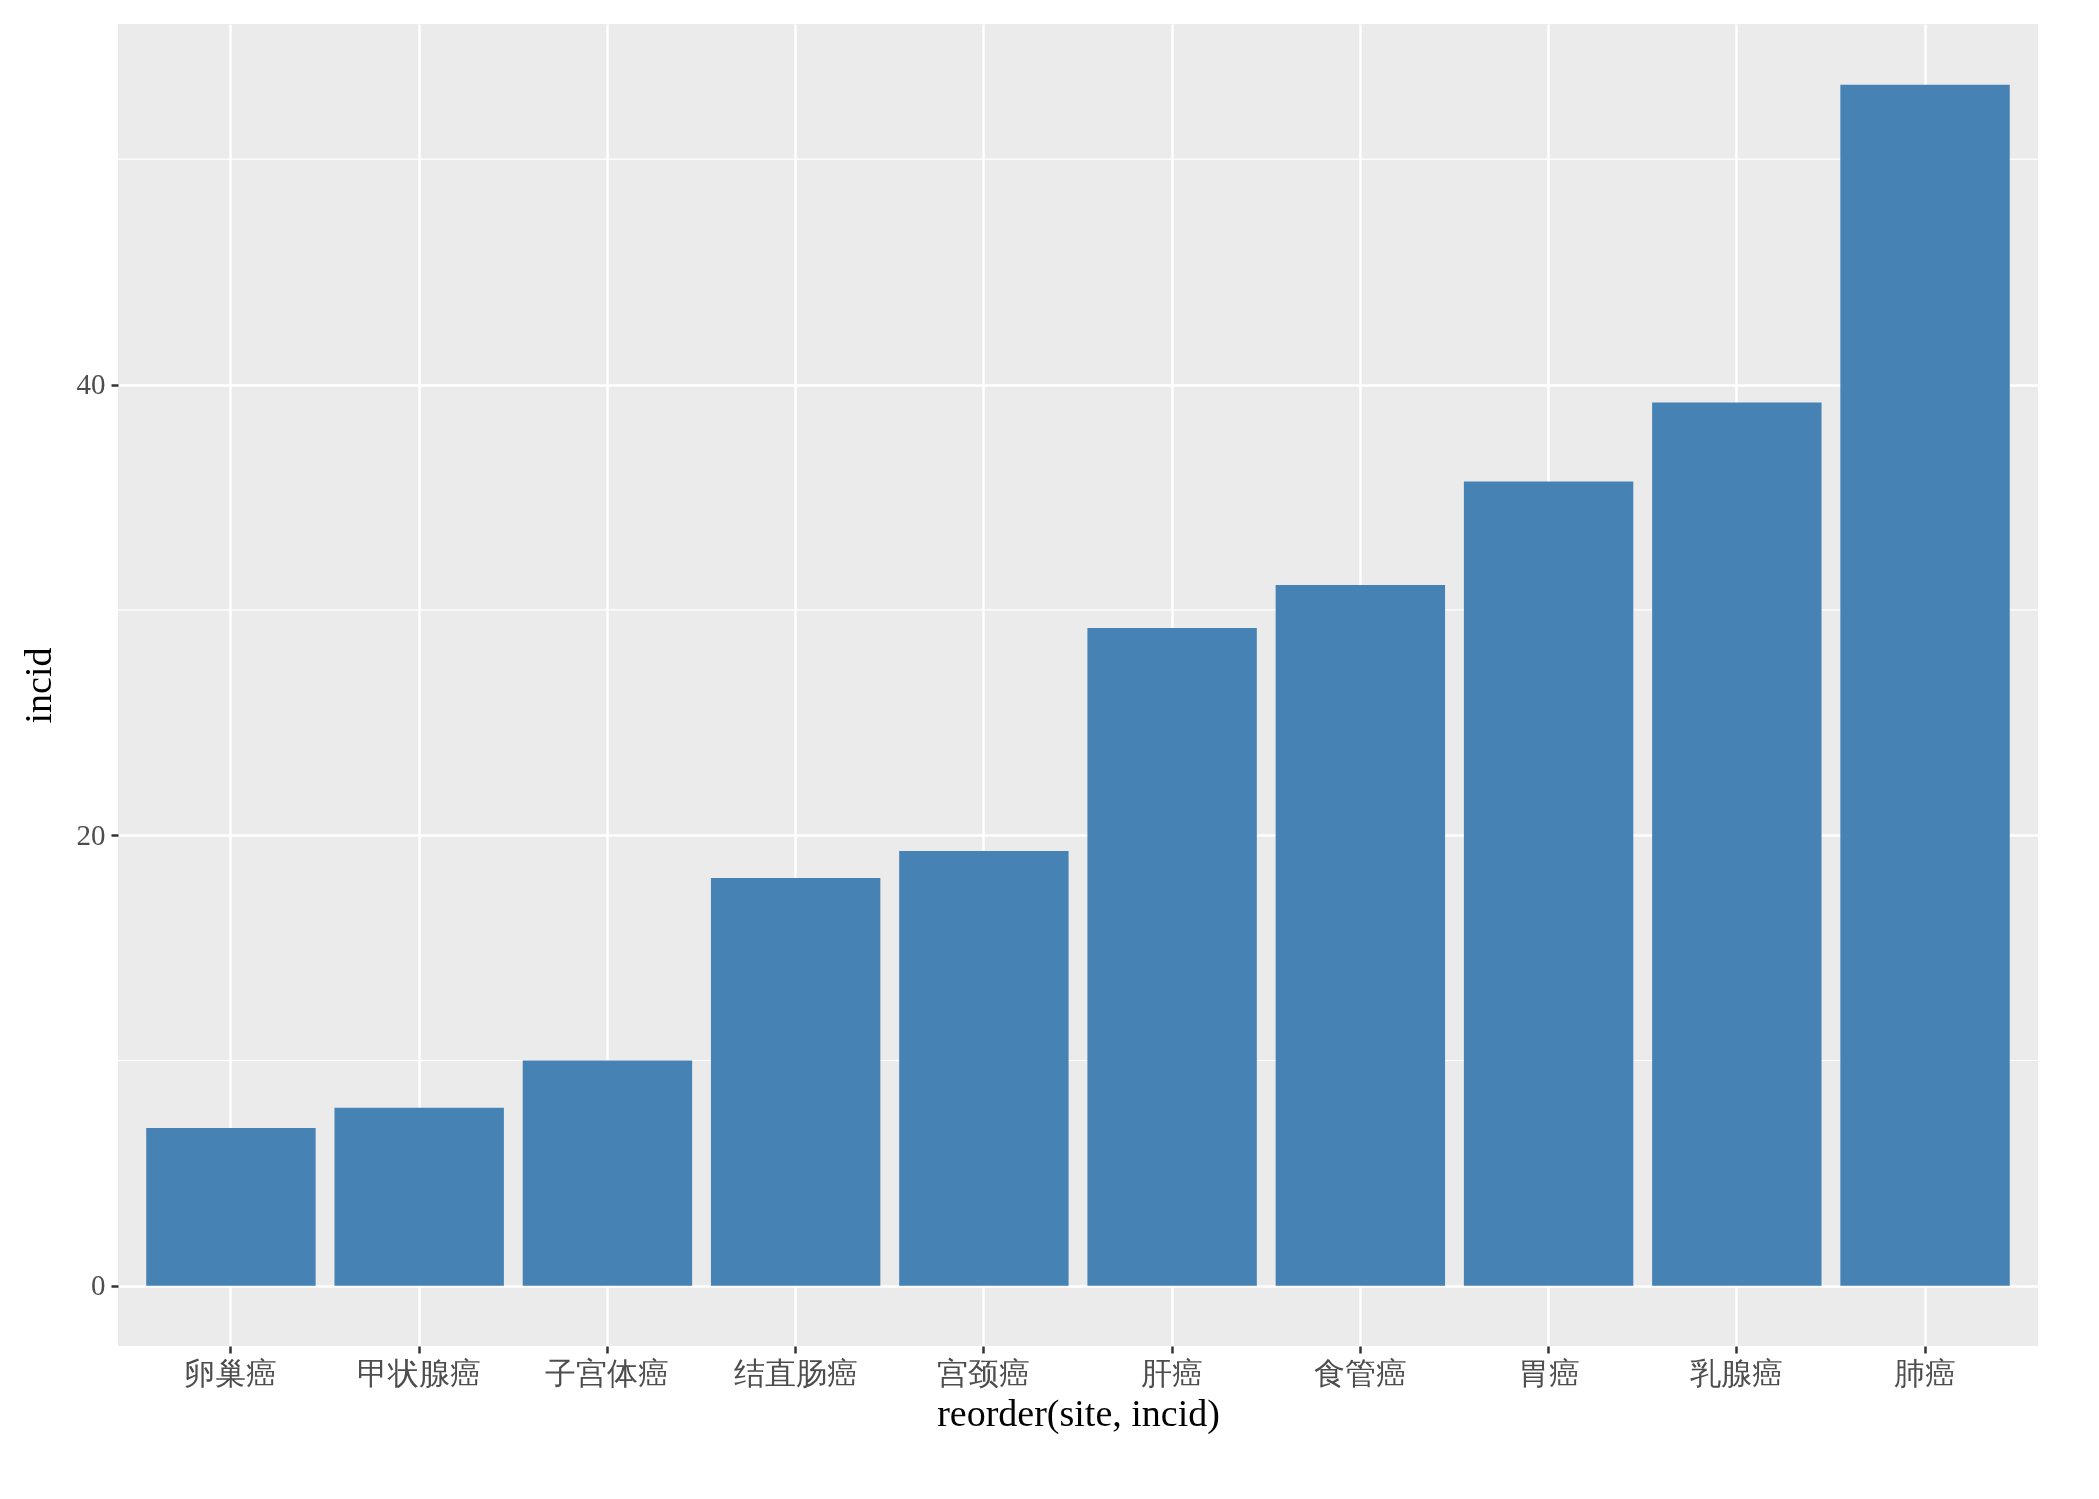  Describe the element at coordinates (419, 1373) in the screenshot. I see `x-tick-label: 甲状腺癌` at that location.